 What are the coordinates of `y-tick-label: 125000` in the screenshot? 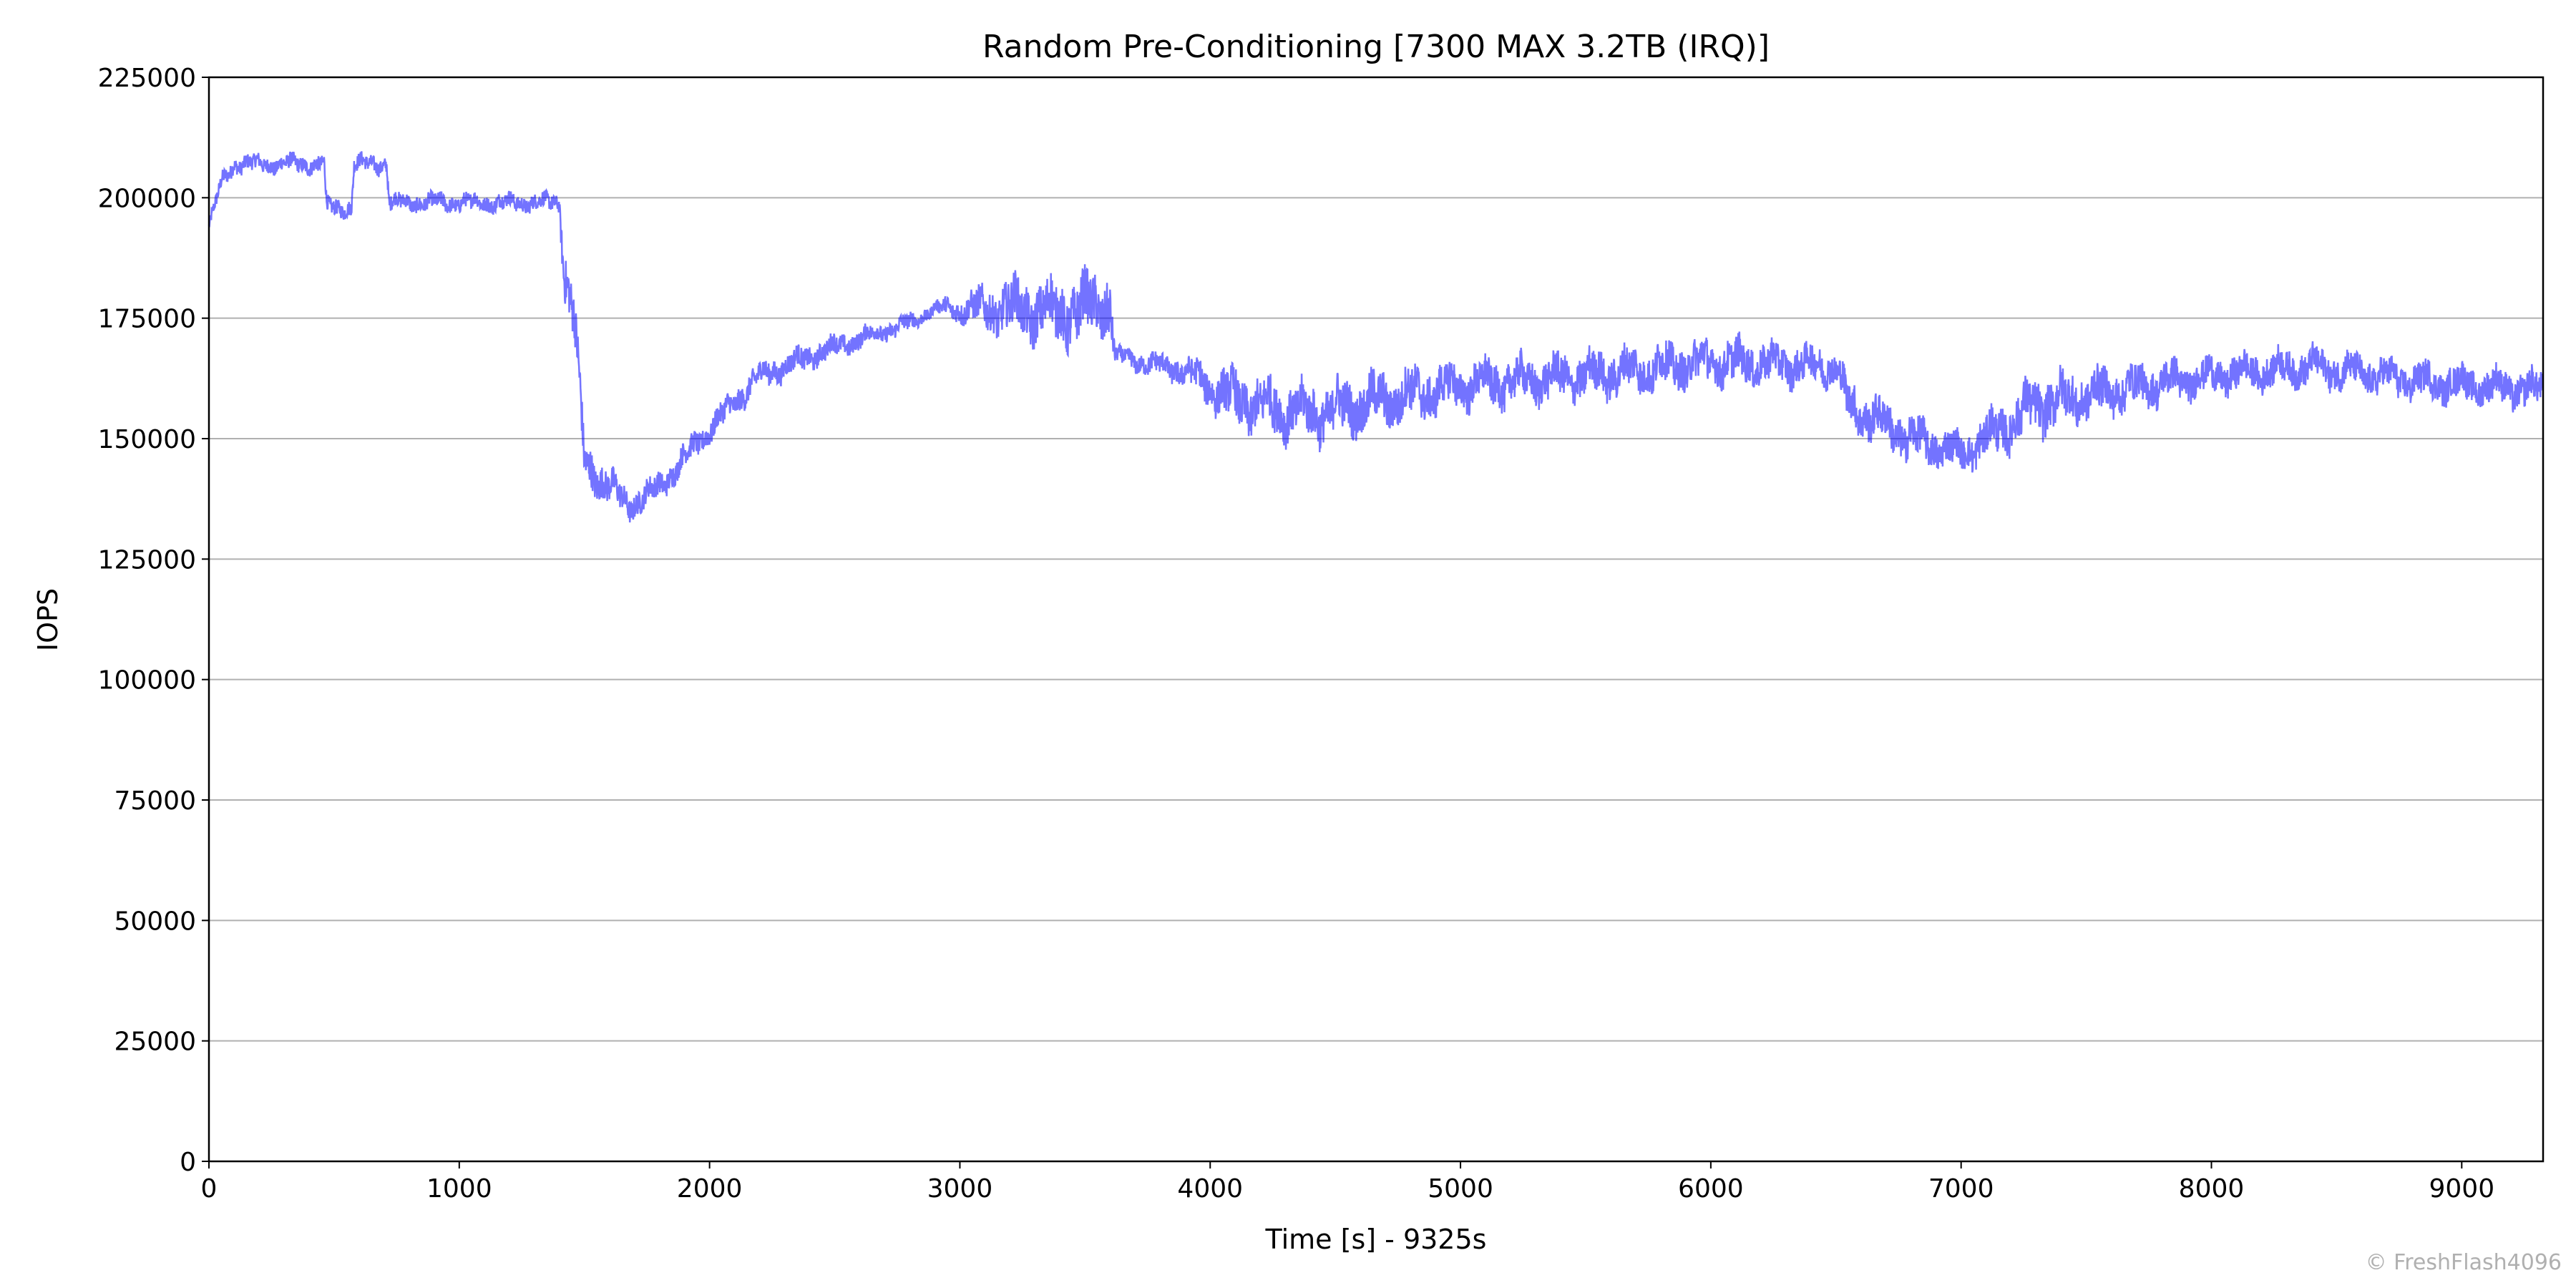 It's located at (147, 560).